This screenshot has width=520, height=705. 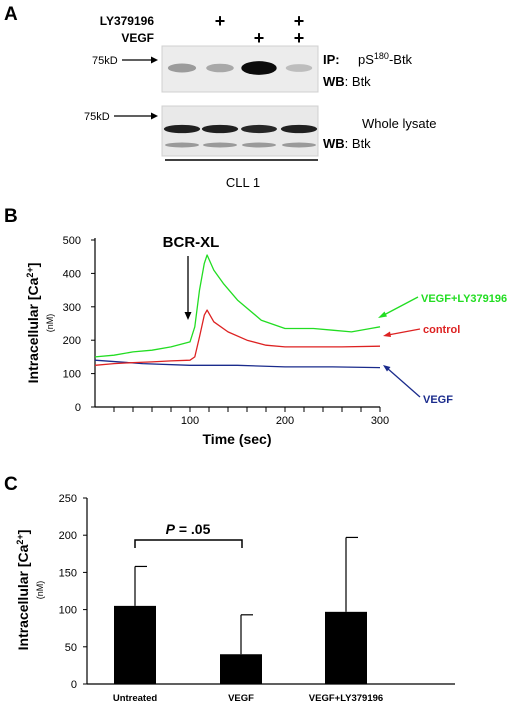 I want to click on treatment-mark-ly-lane-4: +, so click(x=299, y=21).